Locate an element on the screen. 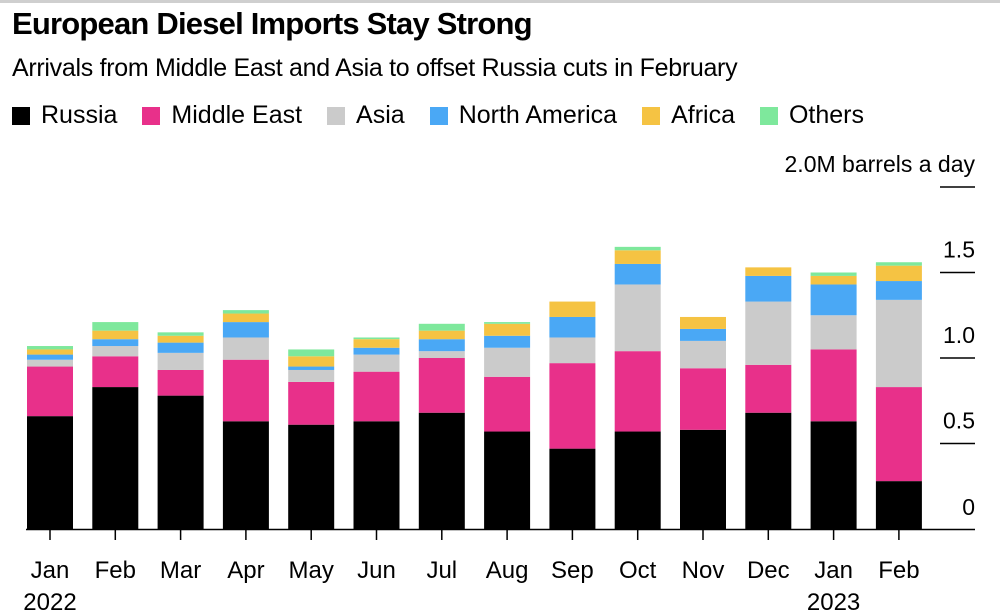 This screenshot has height=615, width=1000. x-tick-label: Dec is located at coordinates (768, 570).